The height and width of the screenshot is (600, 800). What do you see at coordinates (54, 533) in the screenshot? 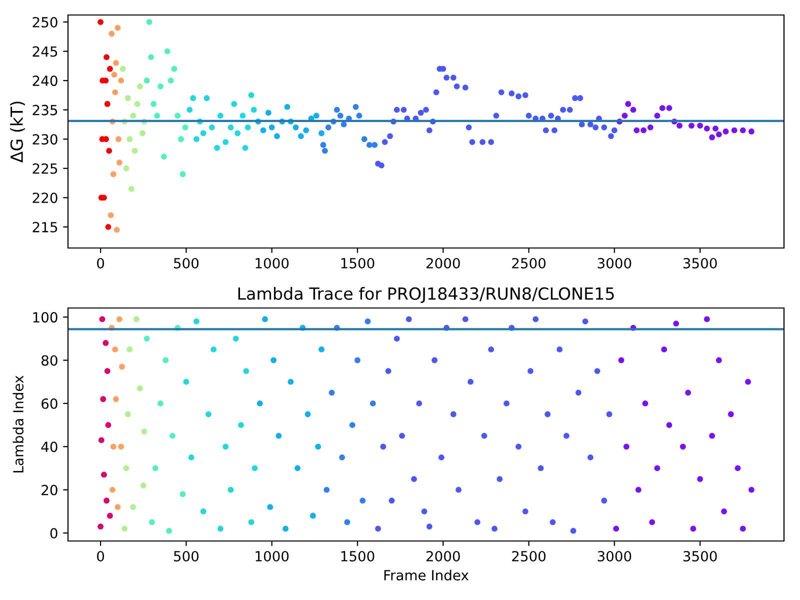
I see `y-tick-label: 0` at bounding box center [54, 533].